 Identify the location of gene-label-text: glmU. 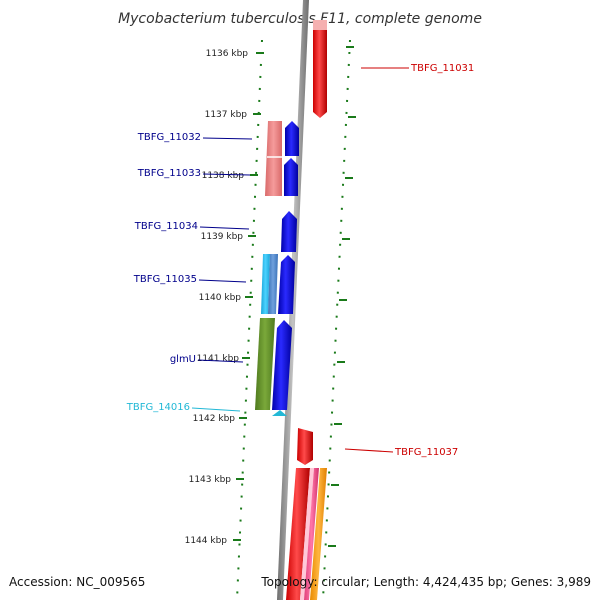
(183, 359).